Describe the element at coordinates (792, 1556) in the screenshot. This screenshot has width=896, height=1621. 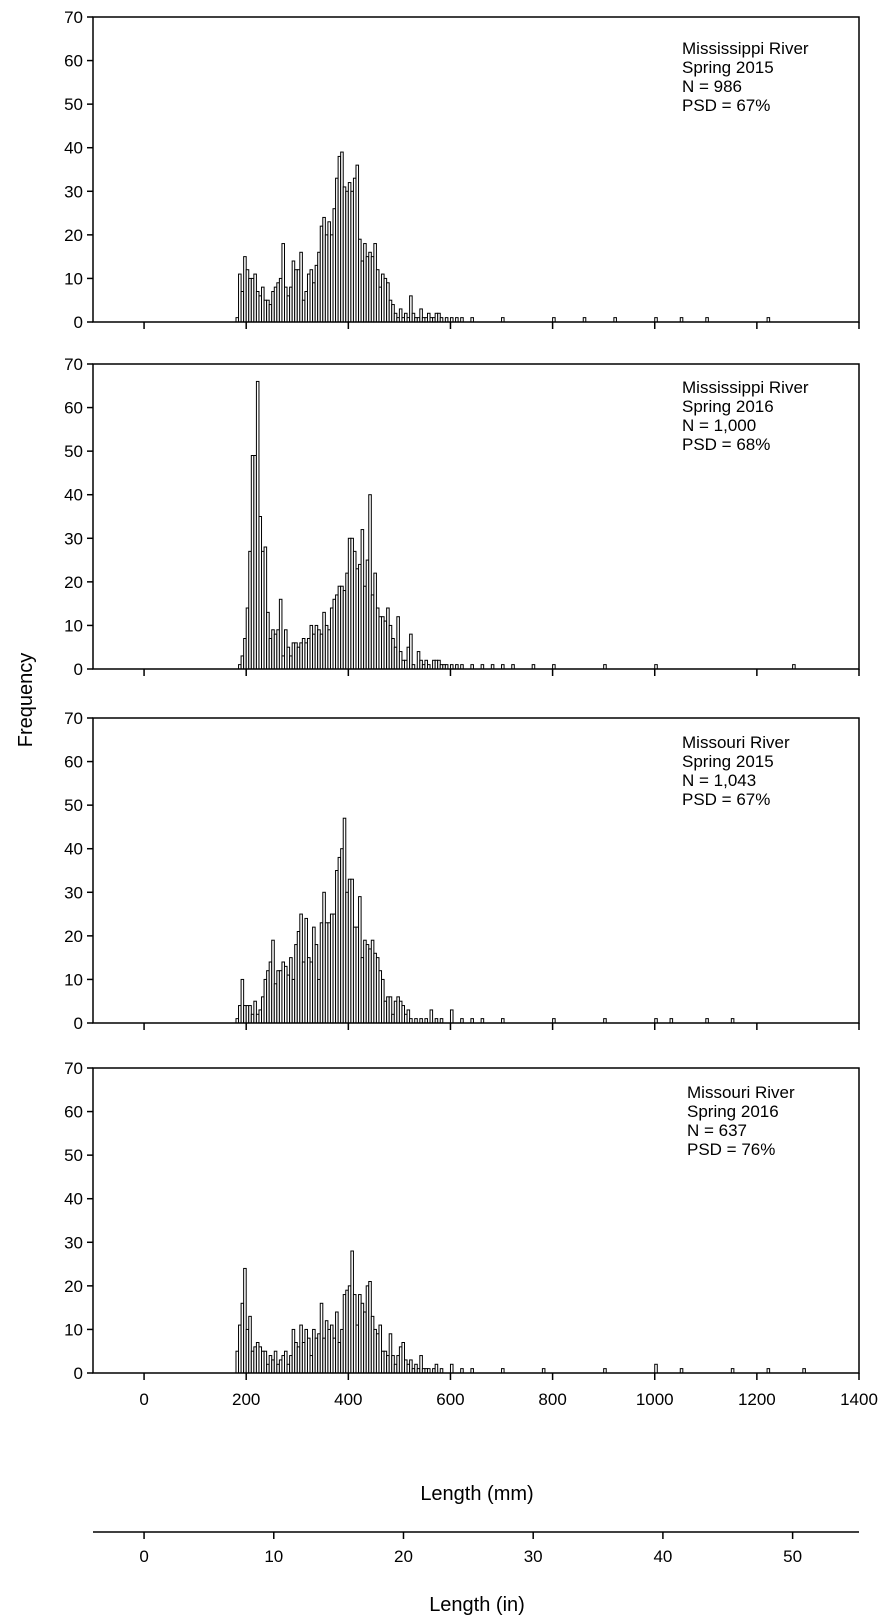
I see `x-tick-label-in: 50` at that location.